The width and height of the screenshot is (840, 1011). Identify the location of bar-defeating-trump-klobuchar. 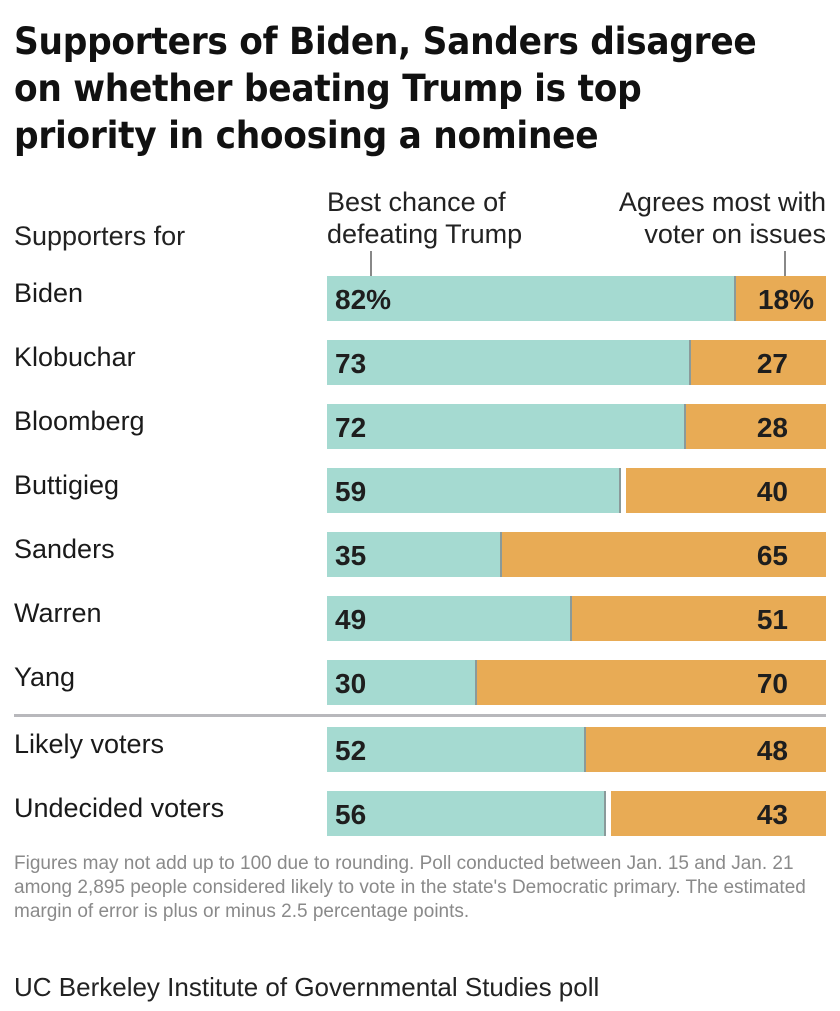
(509, 362).